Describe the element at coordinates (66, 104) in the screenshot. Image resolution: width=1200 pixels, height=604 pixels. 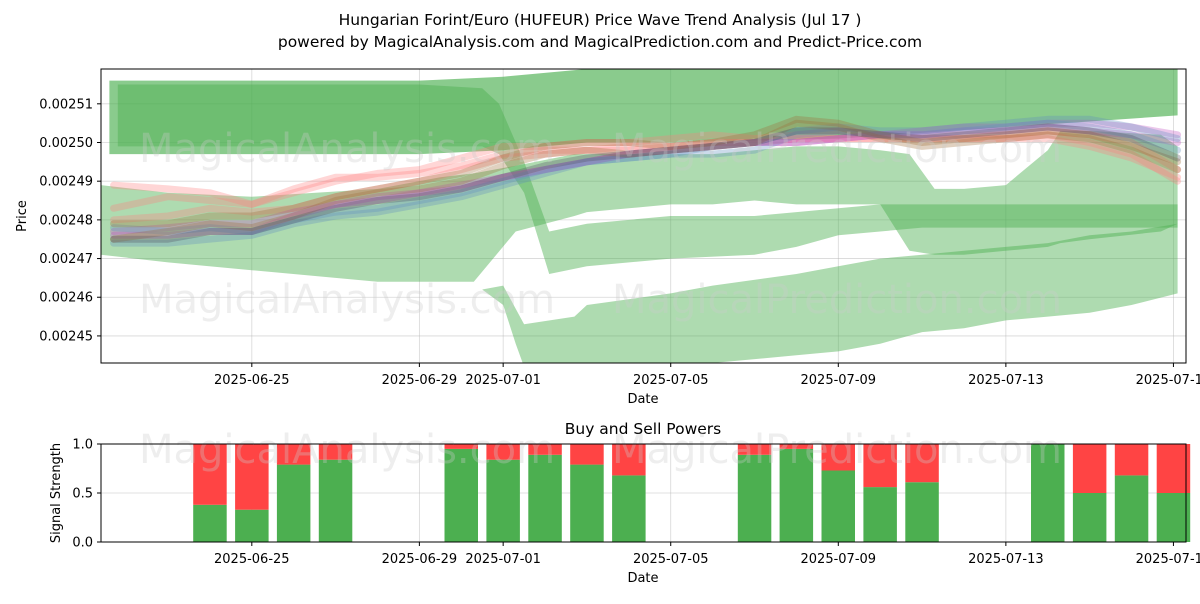
I see `price-y-tick-label: 0.00251` at that location.